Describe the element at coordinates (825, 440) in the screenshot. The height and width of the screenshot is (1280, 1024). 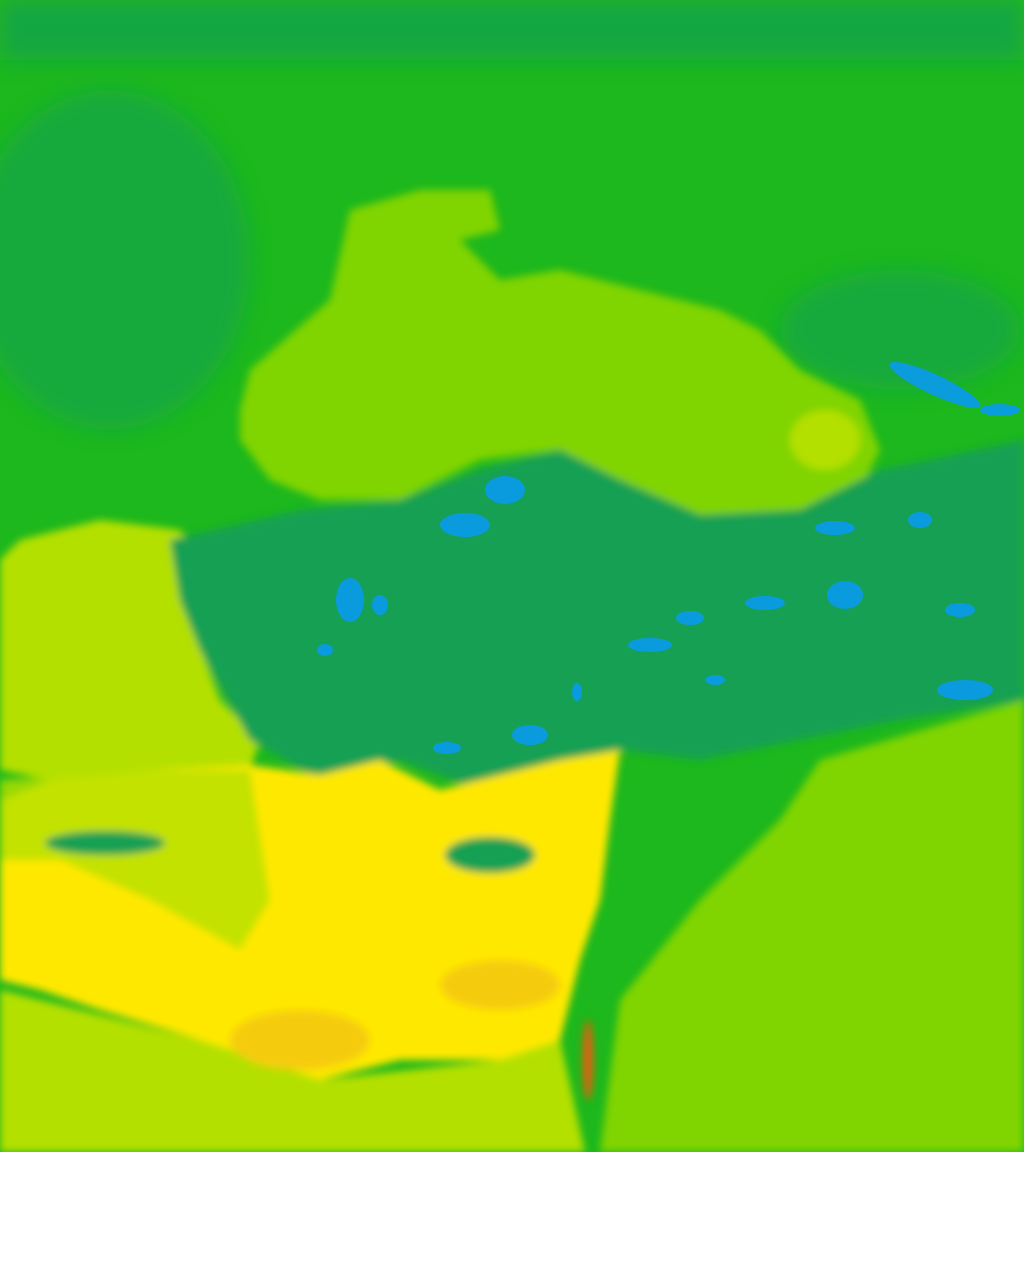
I see `black-sea-warm-spot` at that location.